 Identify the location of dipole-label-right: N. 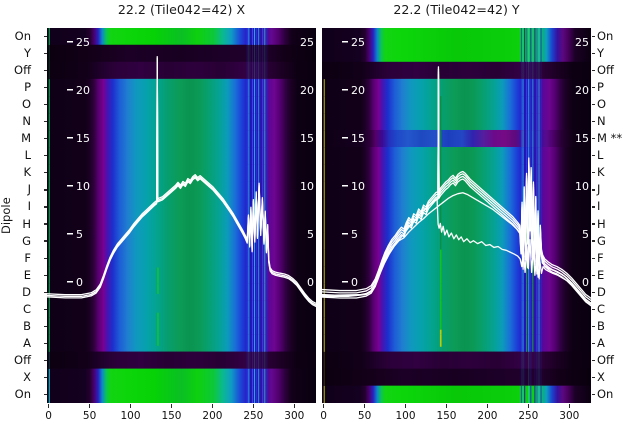
(601, 121).